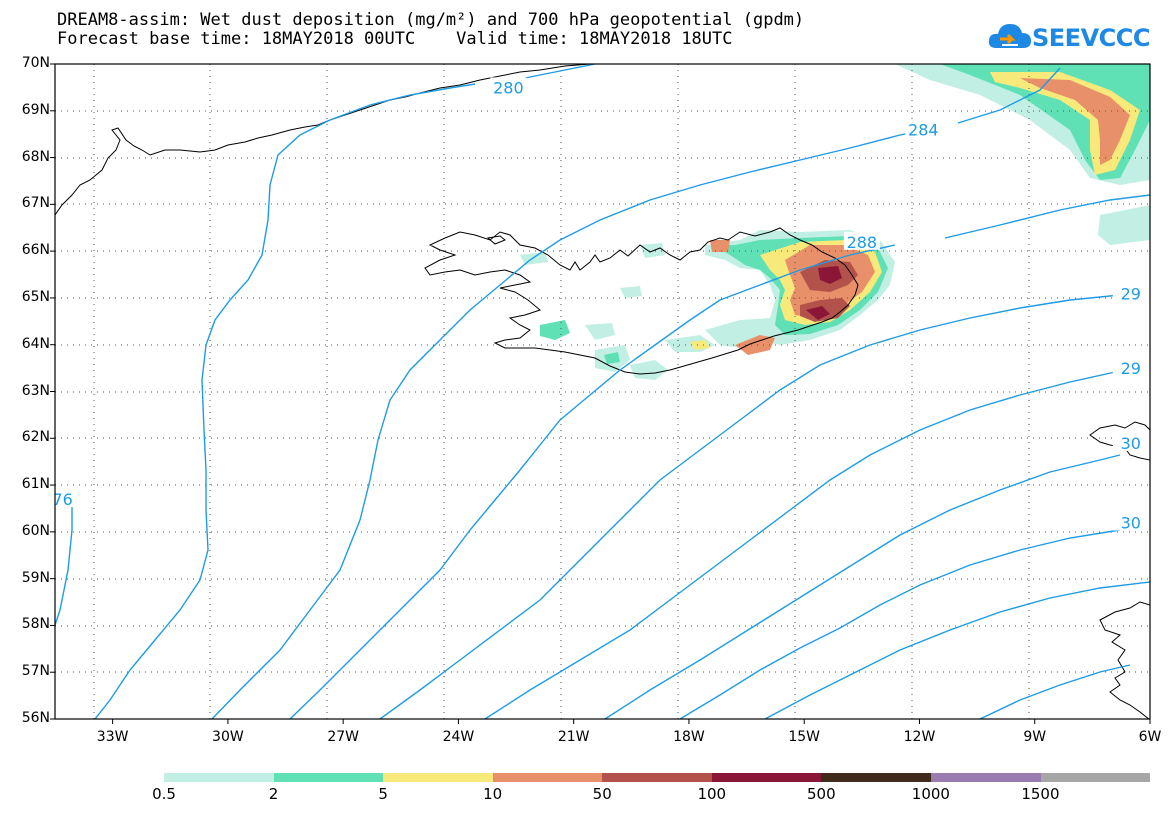  I want to click on lat-label: 62N, so click(35, 437).